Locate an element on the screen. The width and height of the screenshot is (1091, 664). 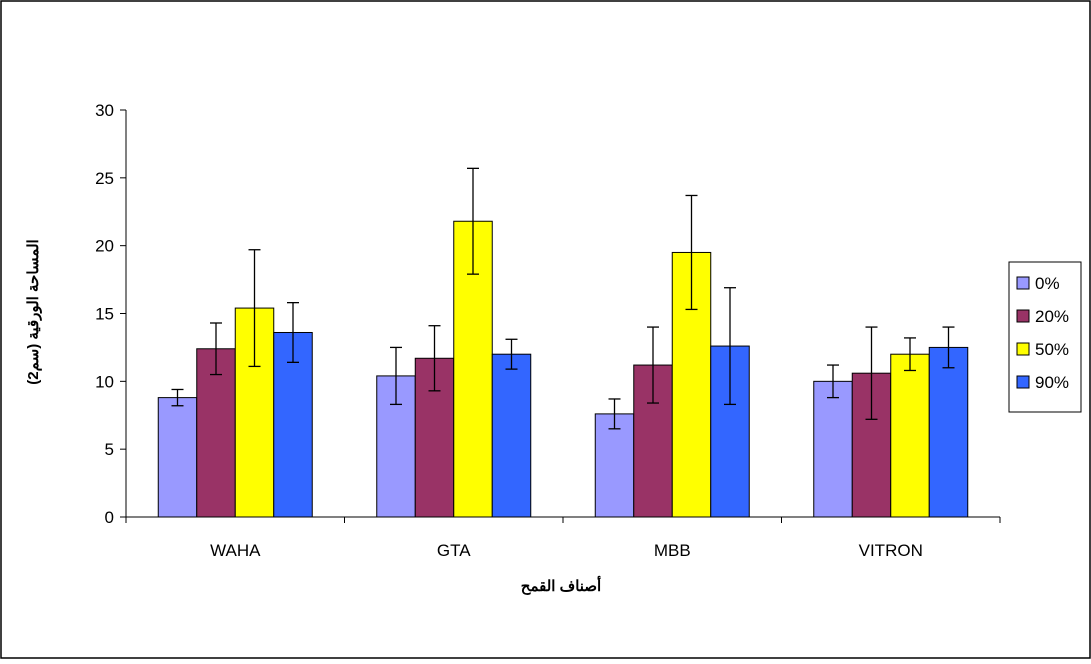
bar-vitron-0pct is located at coordinates (833, 449).